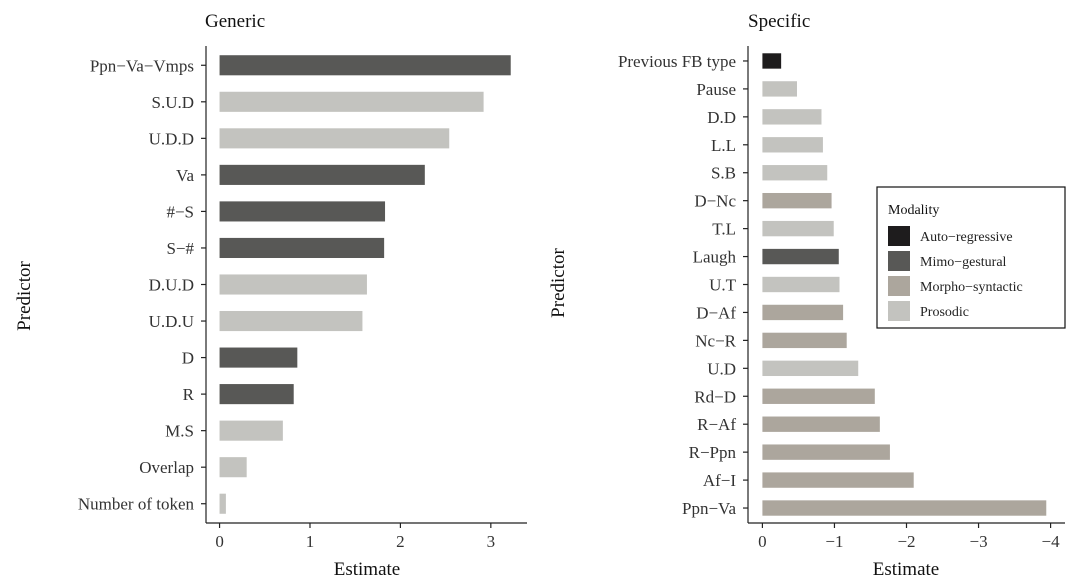 The image size is (1067, 579). Describe the element at coordinates (491, 541) in the screenshot. I see `generic-x-tick-label: 3` at that location.